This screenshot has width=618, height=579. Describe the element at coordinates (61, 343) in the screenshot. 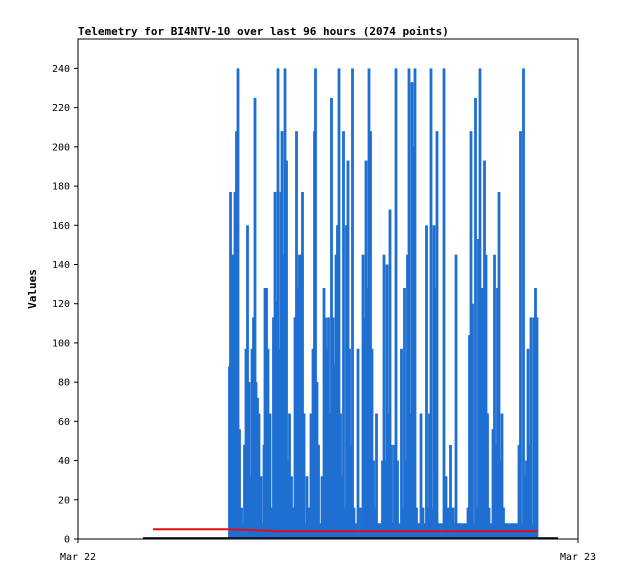

I see `y-tick-label: 100` at that location.